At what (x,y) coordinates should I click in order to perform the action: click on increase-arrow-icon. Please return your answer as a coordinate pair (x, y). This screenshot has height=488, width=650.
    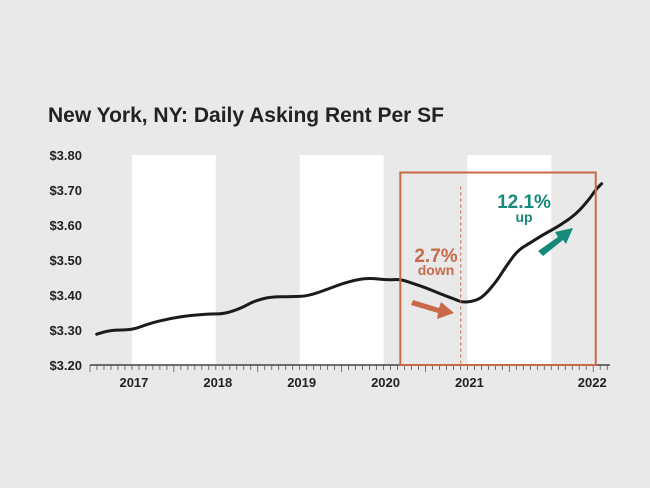
    Looking at the image, I should click on (555, 242).